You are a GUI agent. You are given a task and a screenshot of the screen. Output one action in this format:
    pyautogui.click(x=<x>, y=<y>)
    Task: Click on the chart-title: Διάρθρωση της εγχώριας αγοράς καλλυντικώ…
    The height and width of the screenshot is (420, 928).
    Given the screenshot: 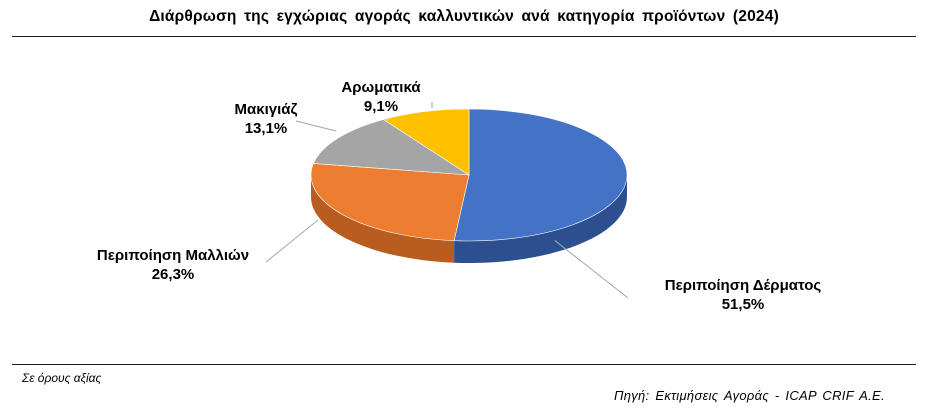 What is the action you would take?
    pyautogui.click(x=464, y=16)
    